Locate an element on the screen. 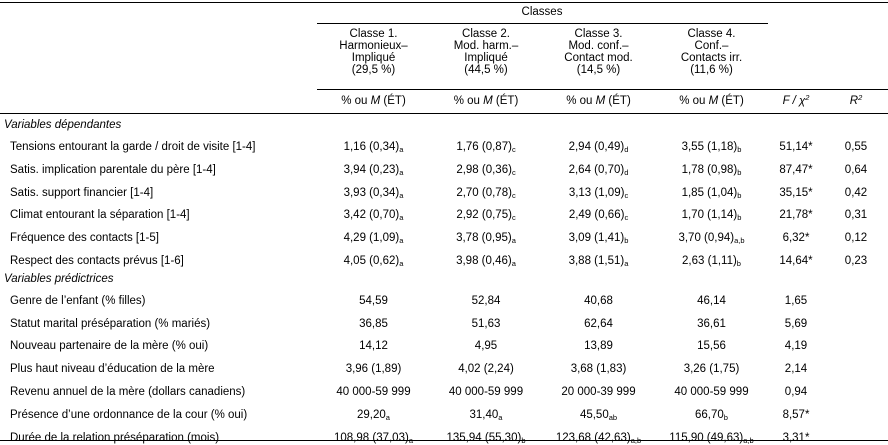 Image resolution: width=888 pixels, height=445 pixels. class-3-header-line: Mod. conf.– is located at coordinates (598, 46).